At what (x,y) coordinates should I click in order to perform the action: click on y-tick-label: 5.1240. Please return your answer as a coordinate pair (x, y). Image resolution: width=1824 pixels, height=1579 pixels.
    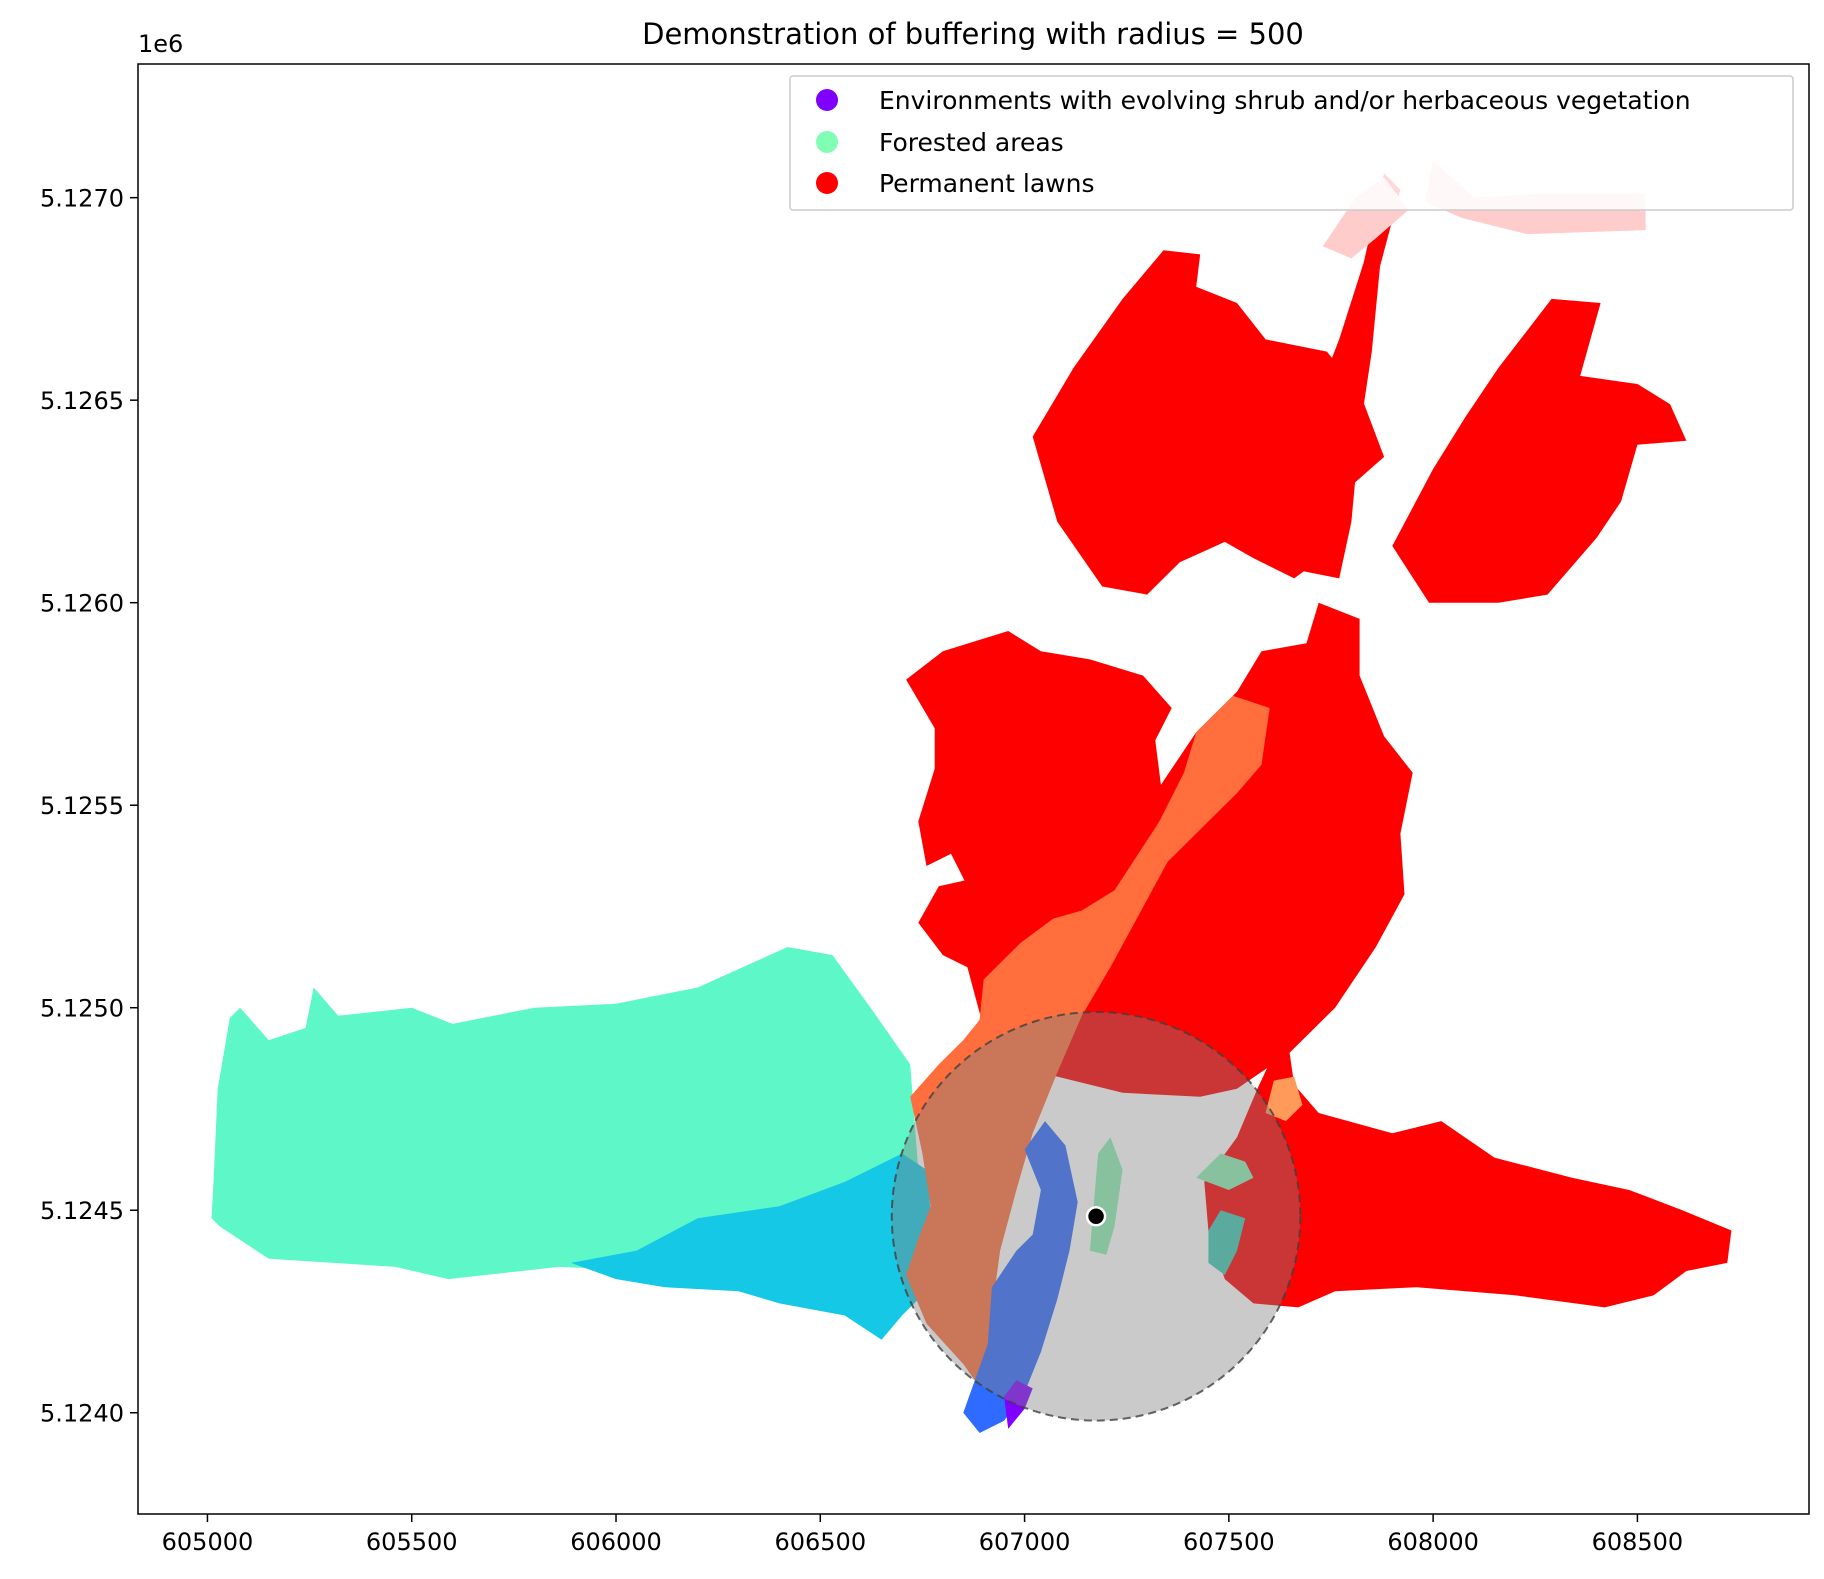
    Looking at the image, I should click on (82, 1414).